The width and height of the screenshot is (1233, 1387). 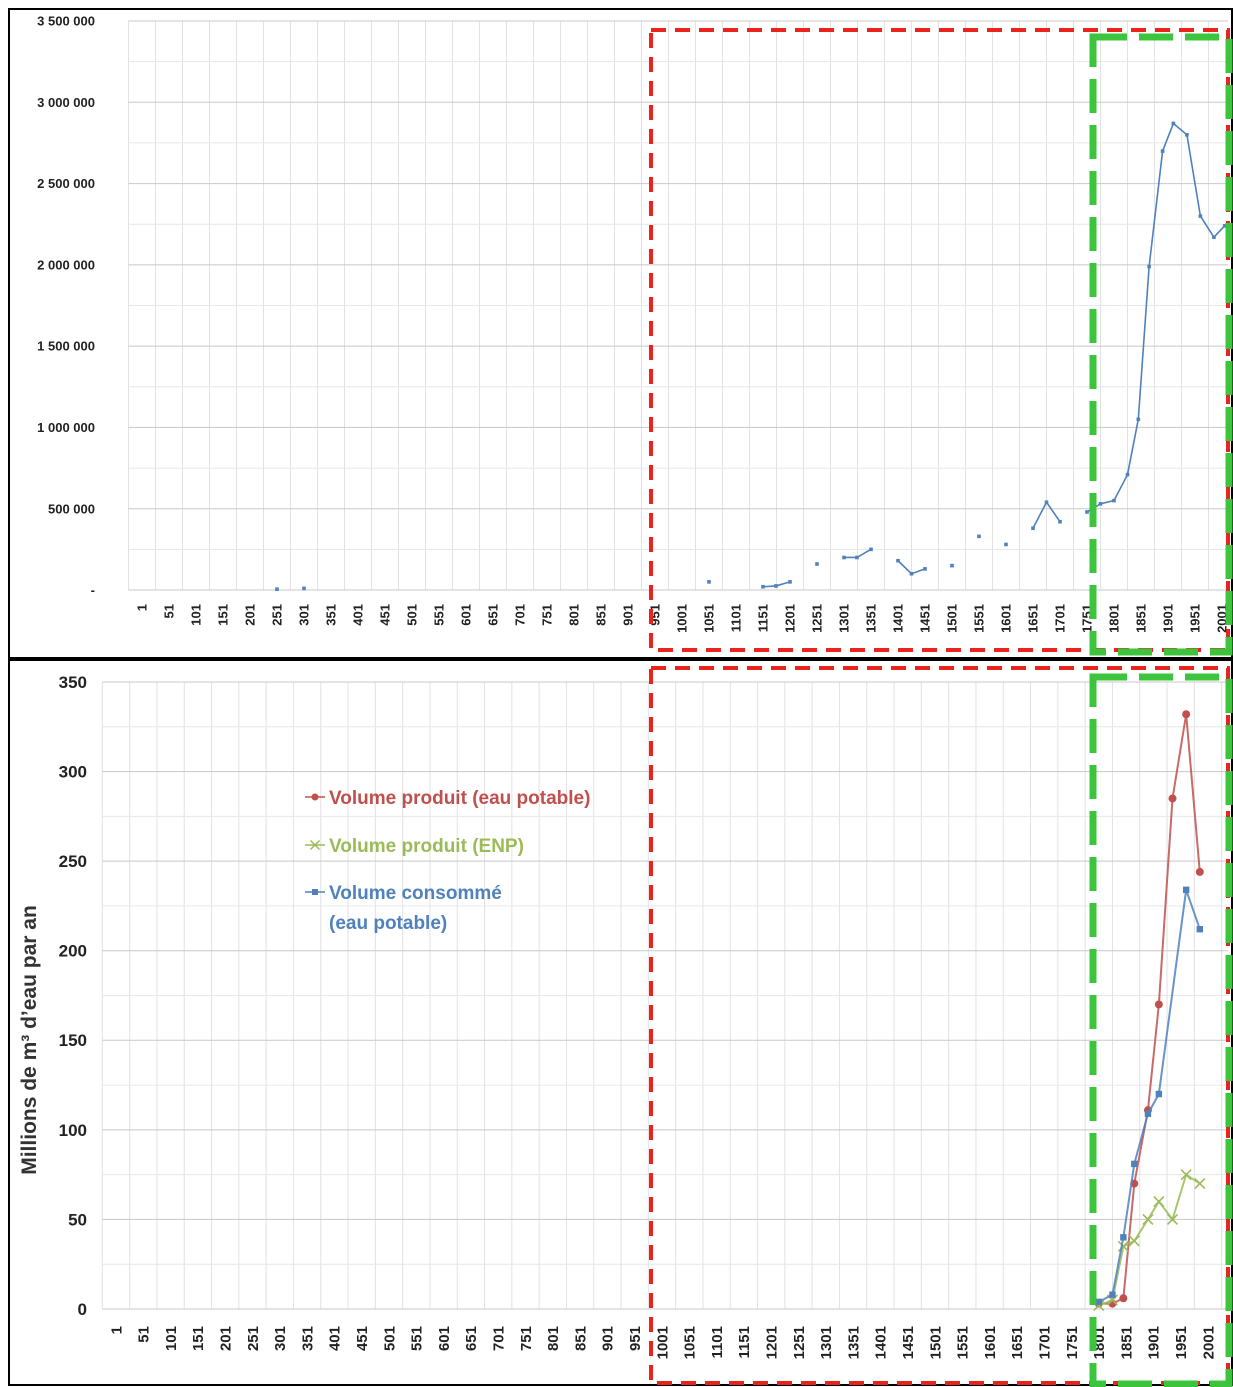 What do you see at coordinates (362, 1338) in the screenshot?
I see `x-tick-label: 451` at bounding box center [362, 1338].